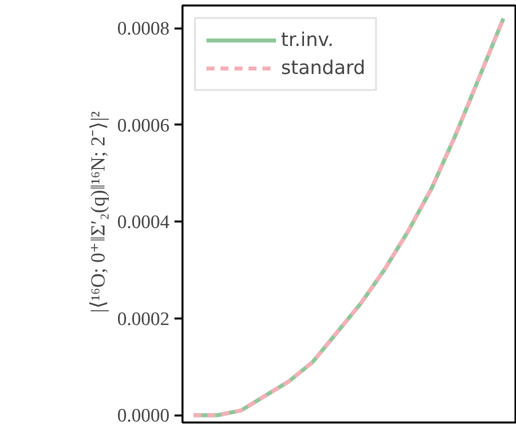 The width and height of the screenshot is (516, 447). I want to click on y-tick-label: 0.0000, so click(143, 416).